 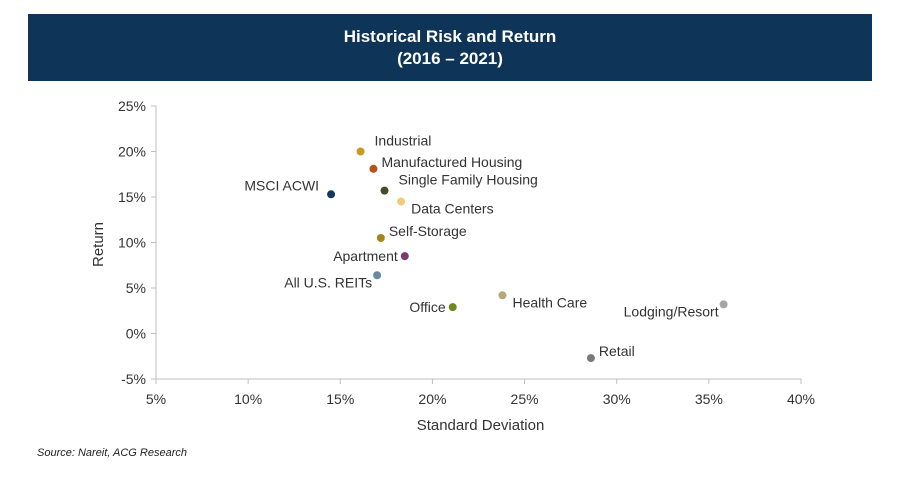 What do you see at coordinates (525, 399) in the screenshot?
I see `x-tick-label: 25%` at bounding box center [525, 399].